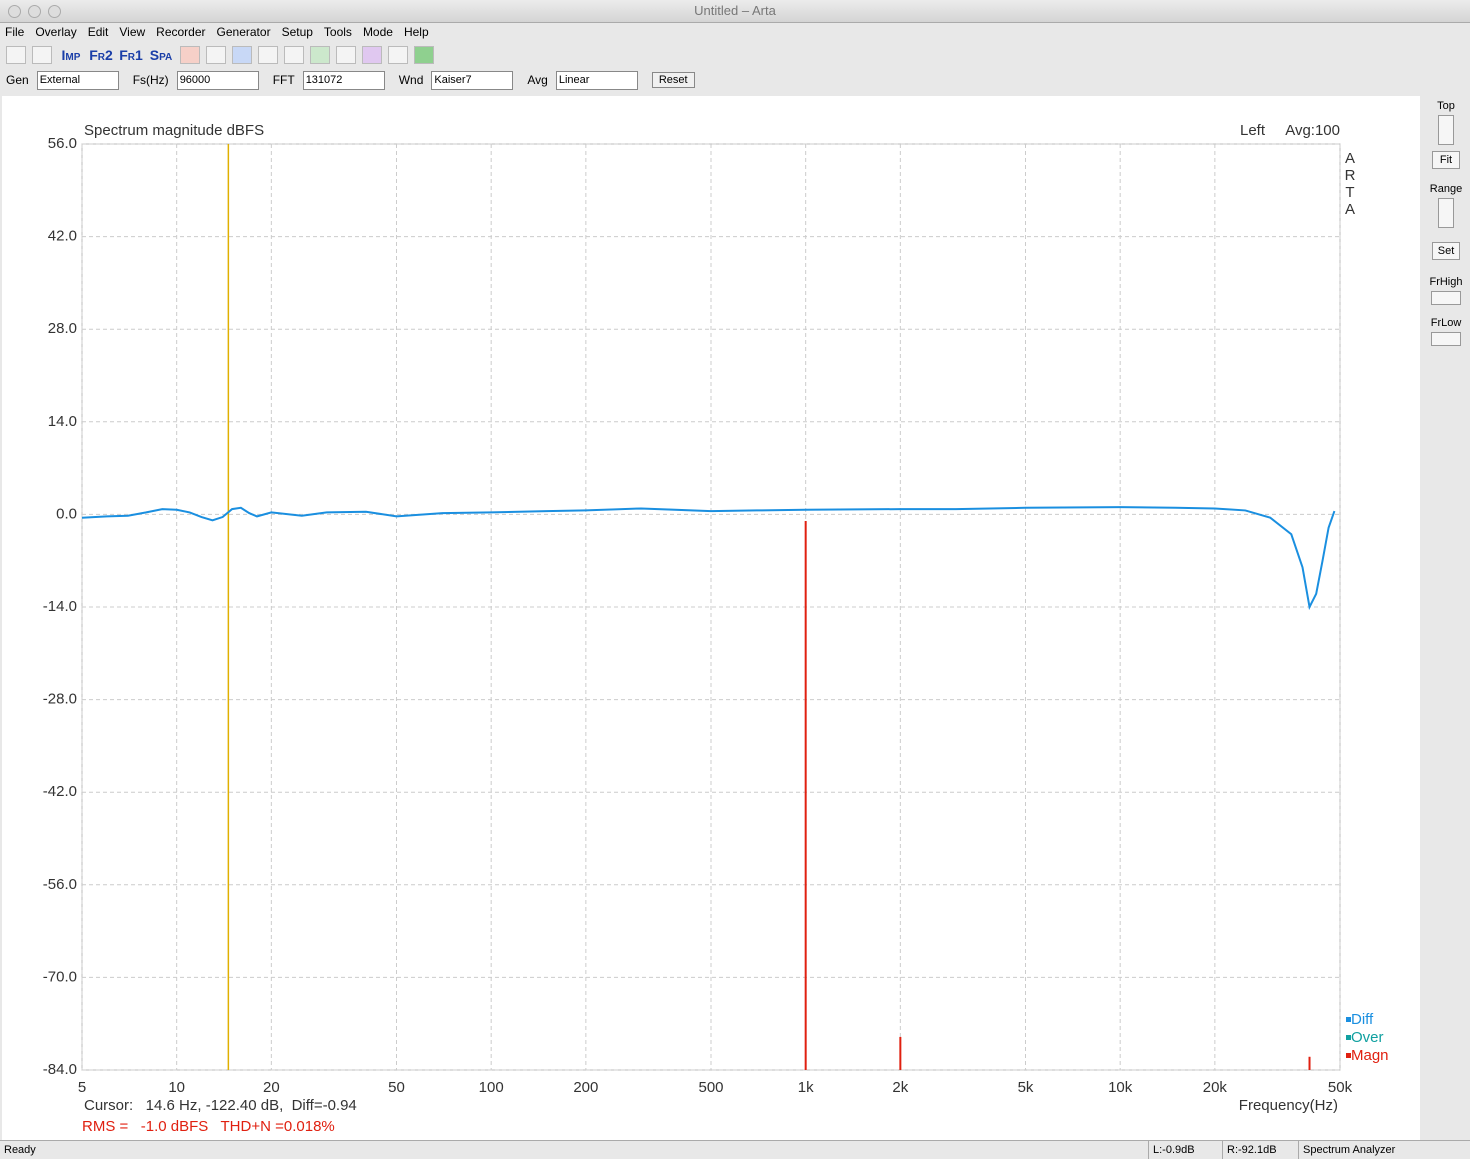  I want to click on menu-item: File, so click(15, 32).